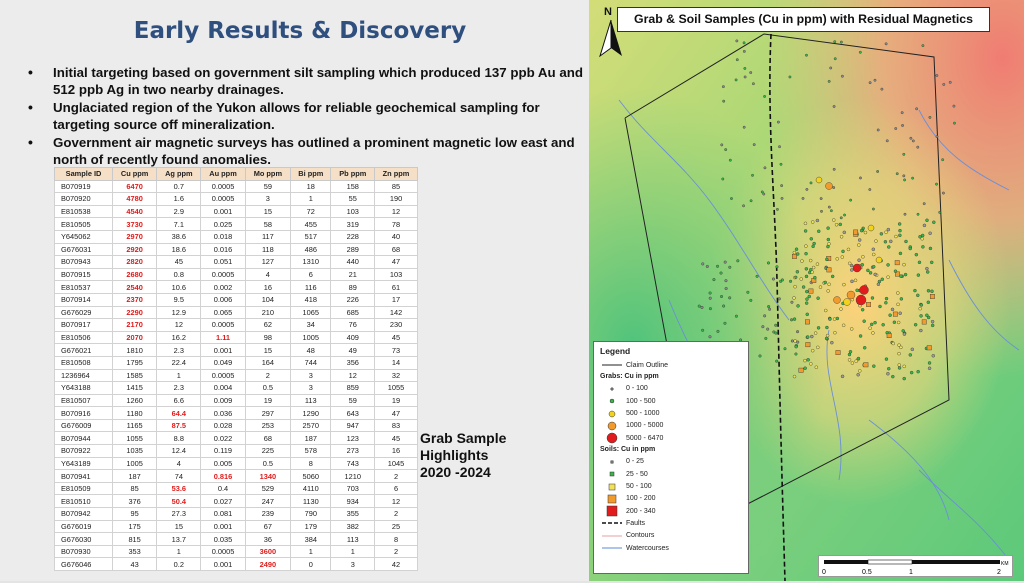 This screenshot has width=1024, height=583. Describe the element at coordinates (311, 350) in the screenshot. I see `assay-cell: 48` at that location.